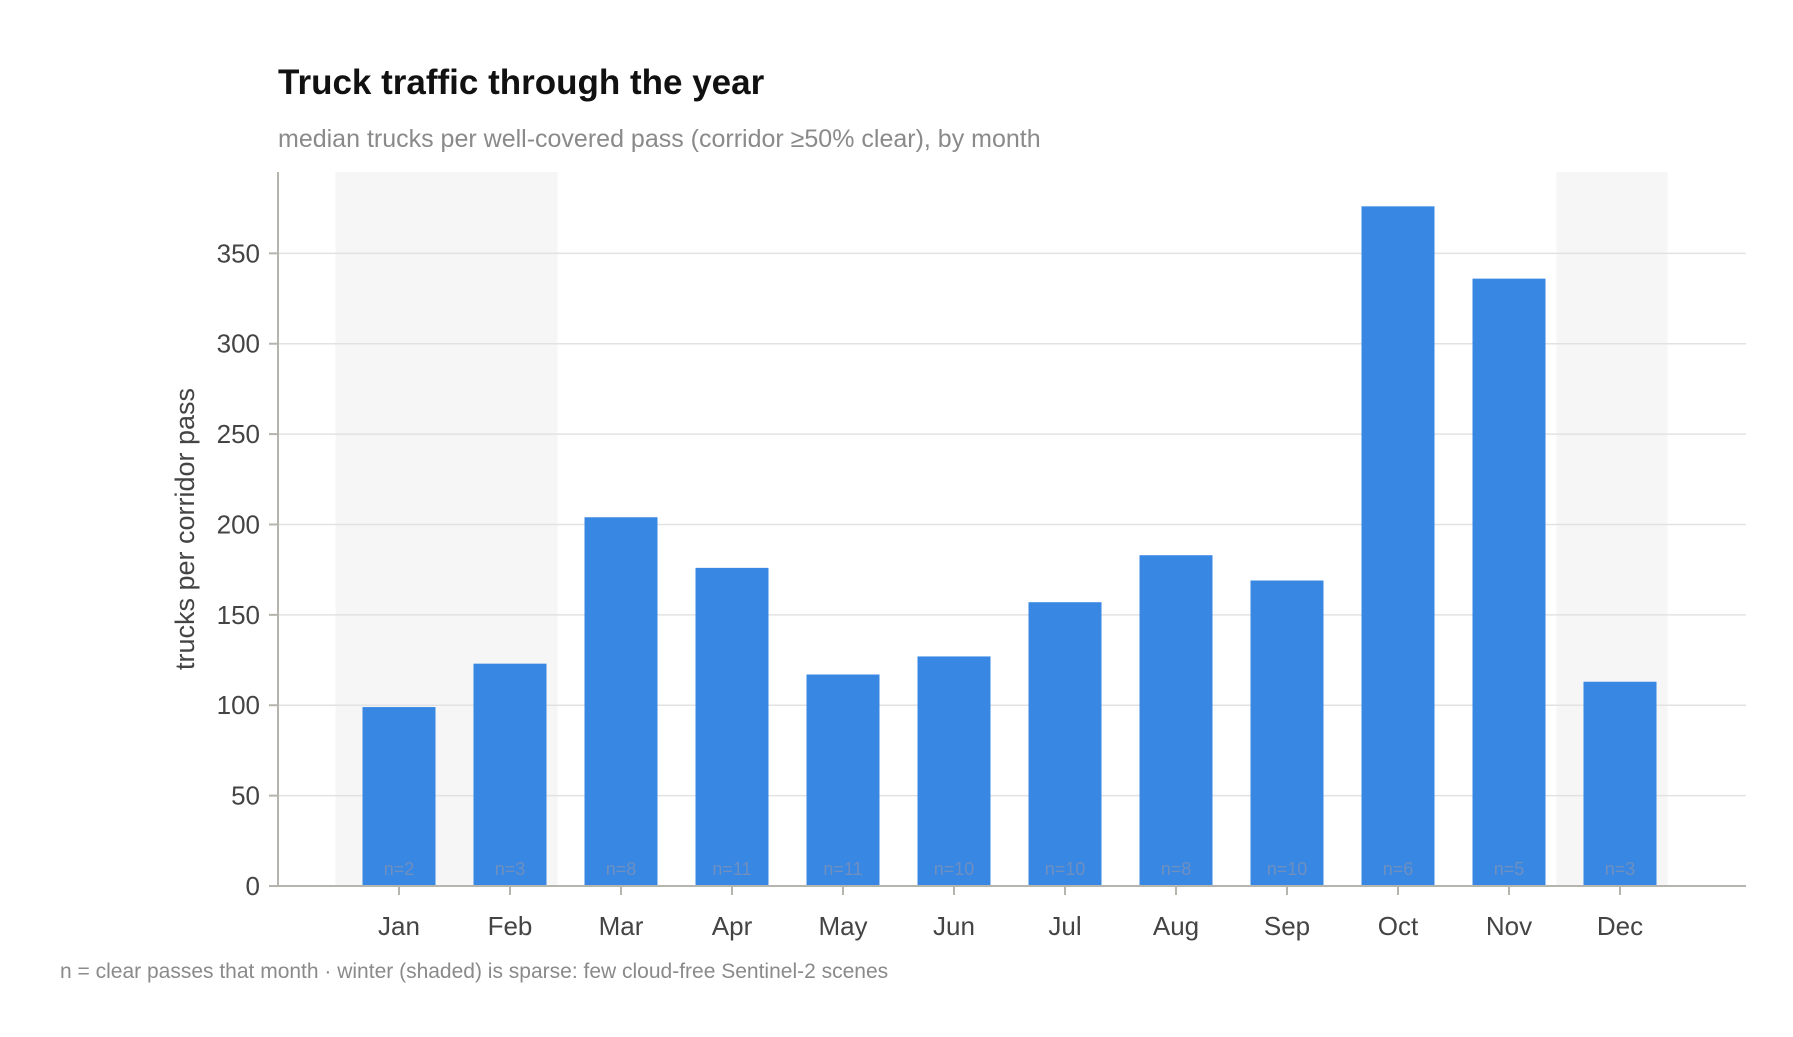  Describe the element at coordinates (1620, 869) in the screenshot. I see `n-label-dec: n=3` at that location.